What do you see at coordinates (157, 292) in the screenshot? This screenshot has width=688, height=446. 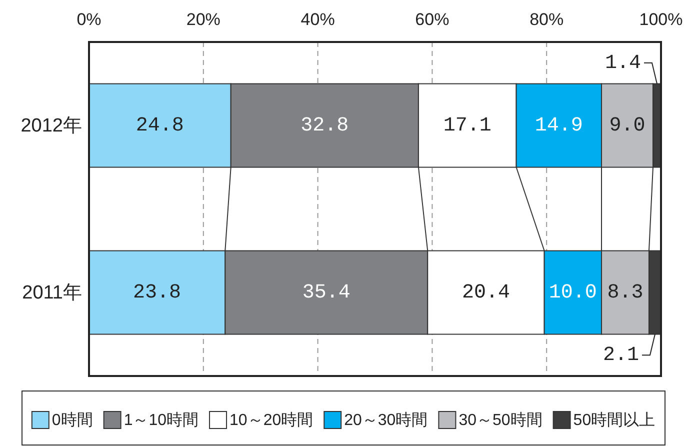 I see `data-label: 23.8` at bounding box center [157, 292].